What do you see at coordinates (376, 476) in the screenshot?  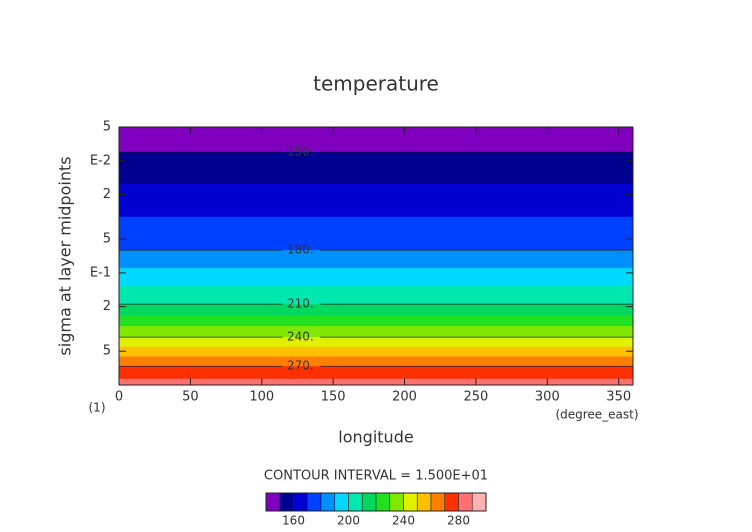 I see `contour-note: CONTOUR INTERVAL = 1.500E+01` at bounding box center [376, 476].